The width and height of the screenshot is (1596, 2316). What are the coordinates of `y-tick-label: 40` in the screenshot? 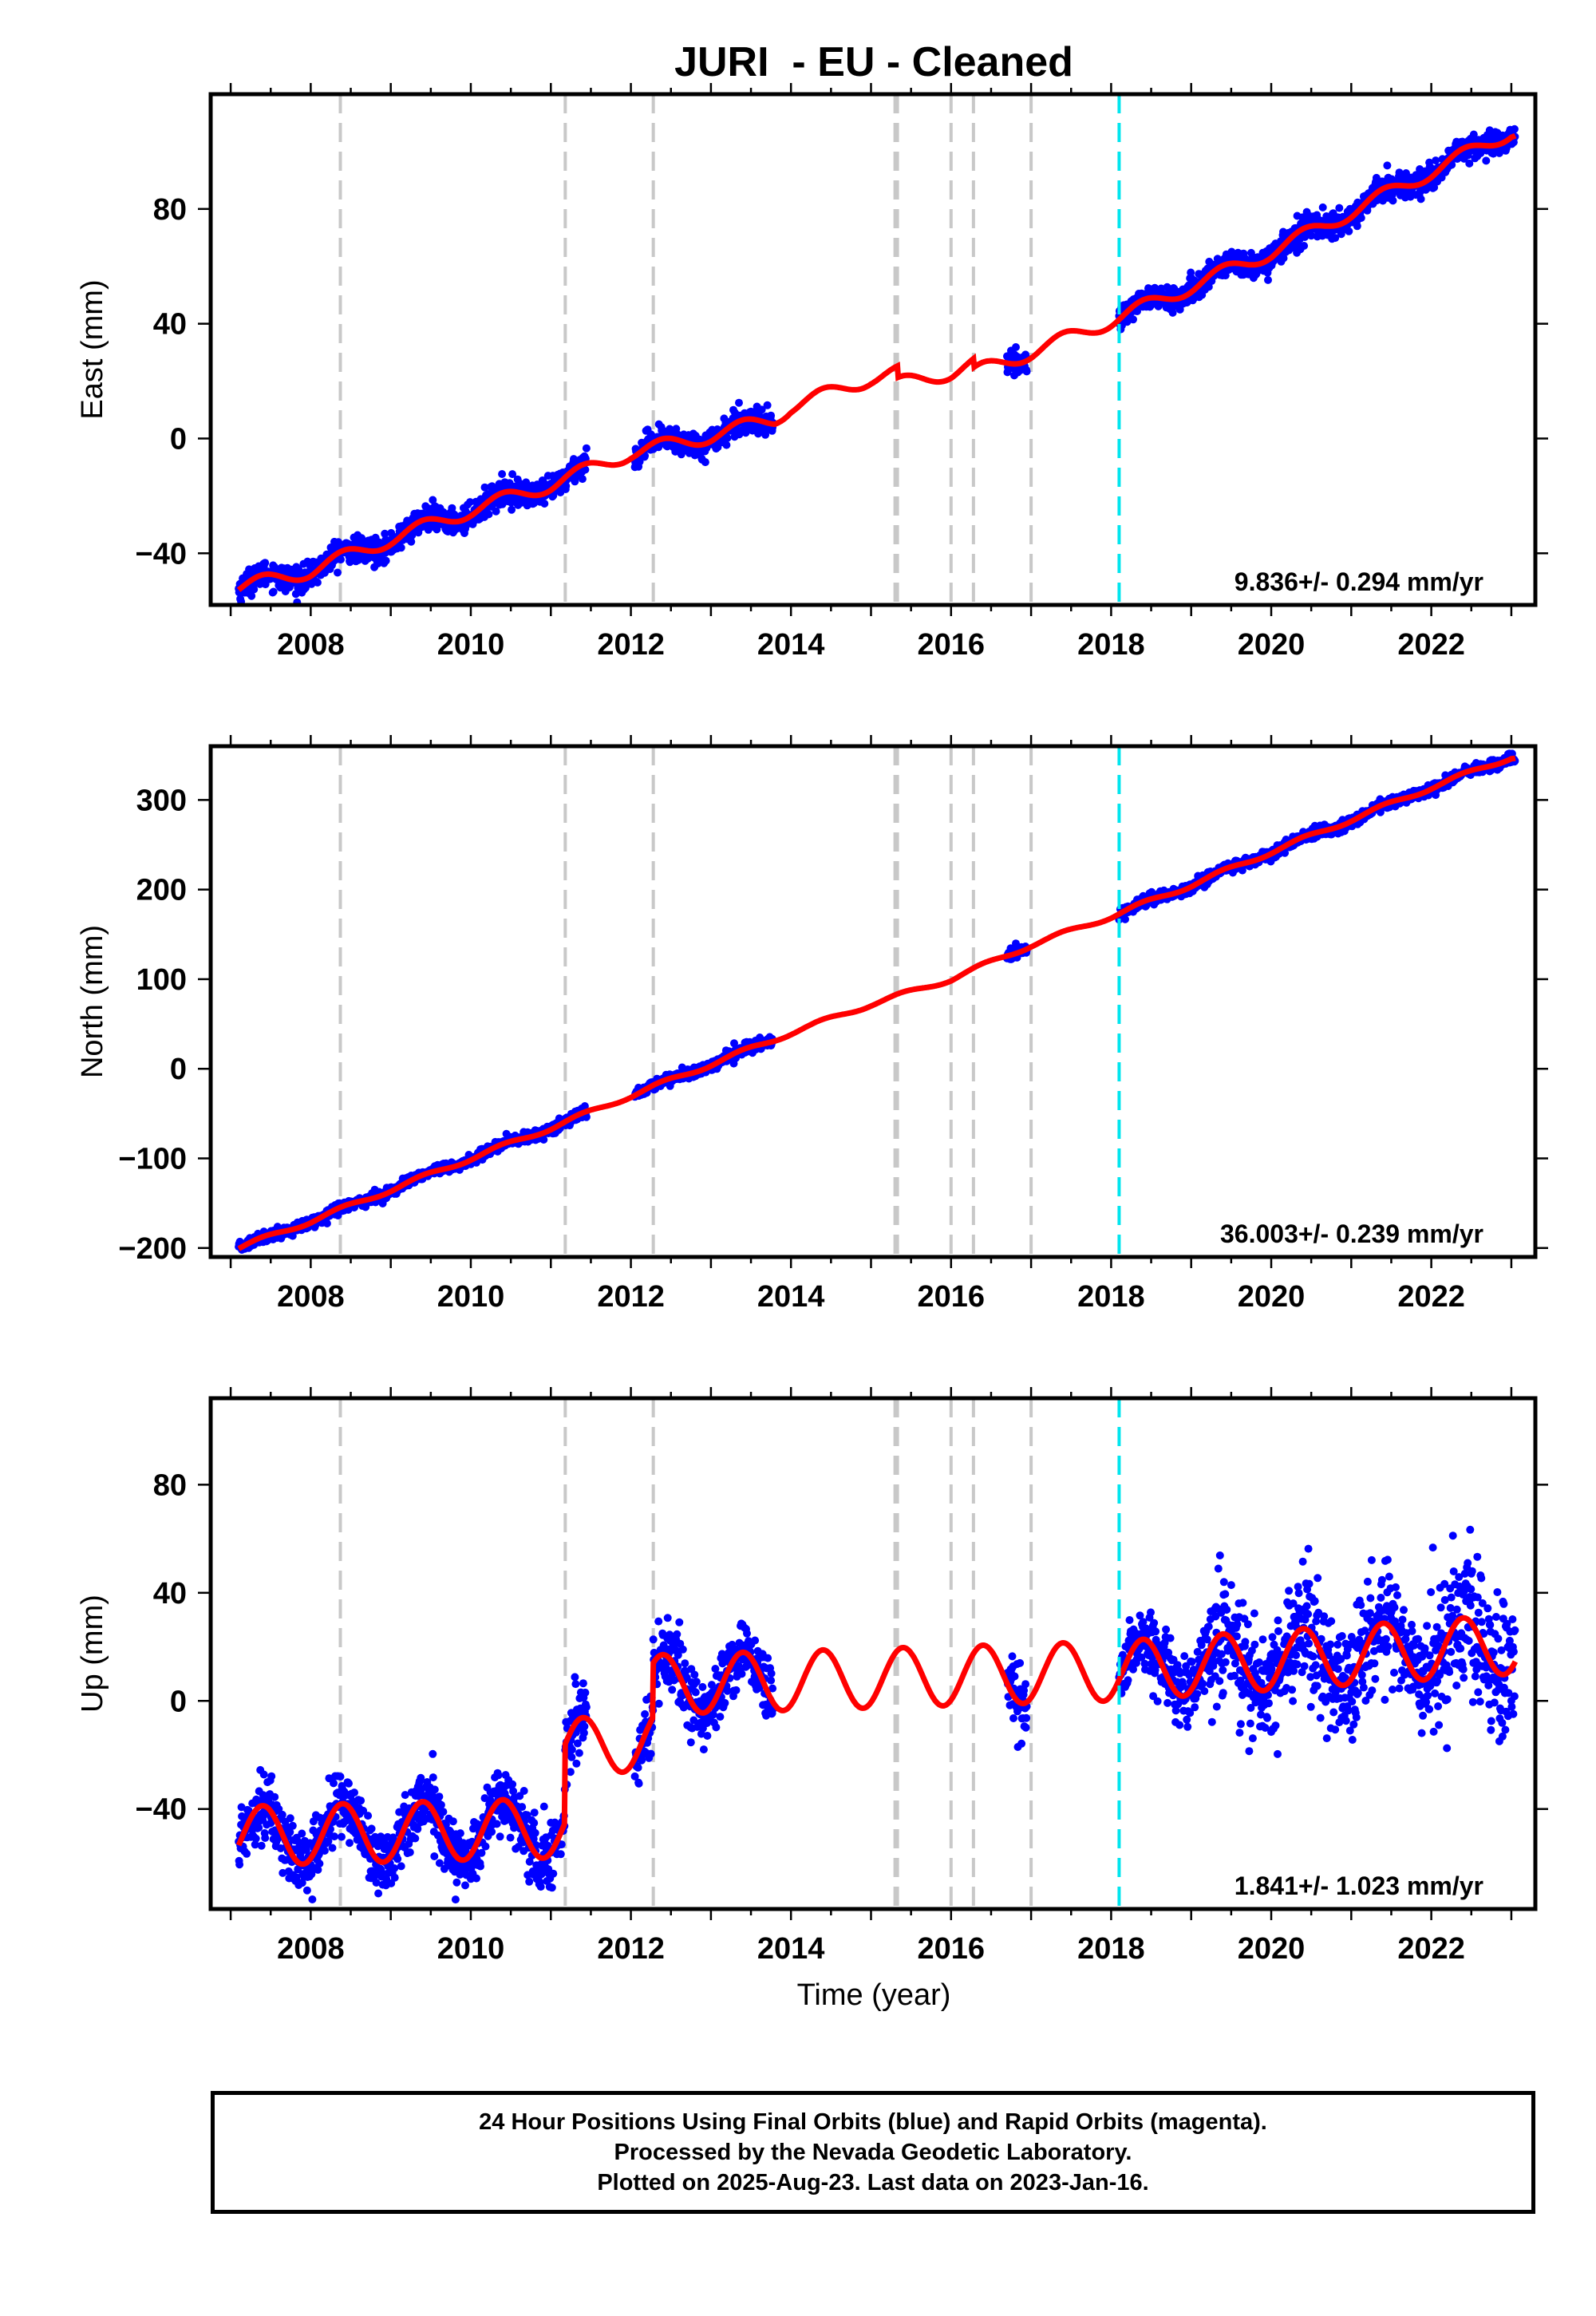 It's located at (170, 325).